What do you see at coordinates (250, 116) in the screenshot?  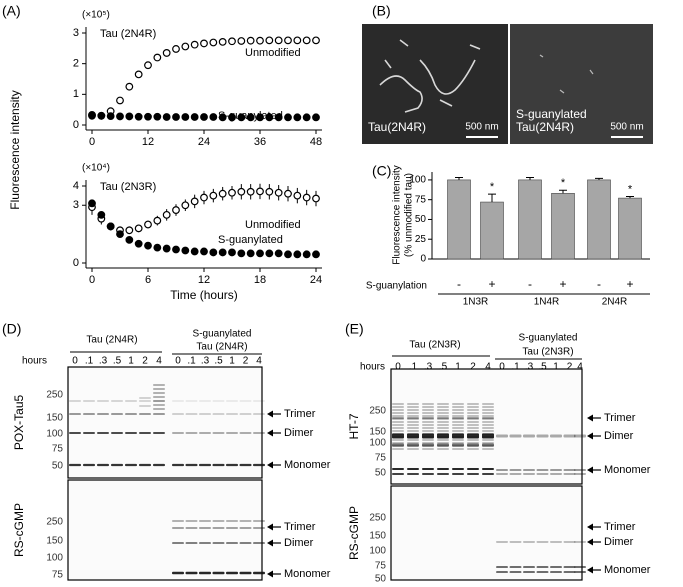 I see `series-label: S-guanylated` at bounding box center [250, 116].